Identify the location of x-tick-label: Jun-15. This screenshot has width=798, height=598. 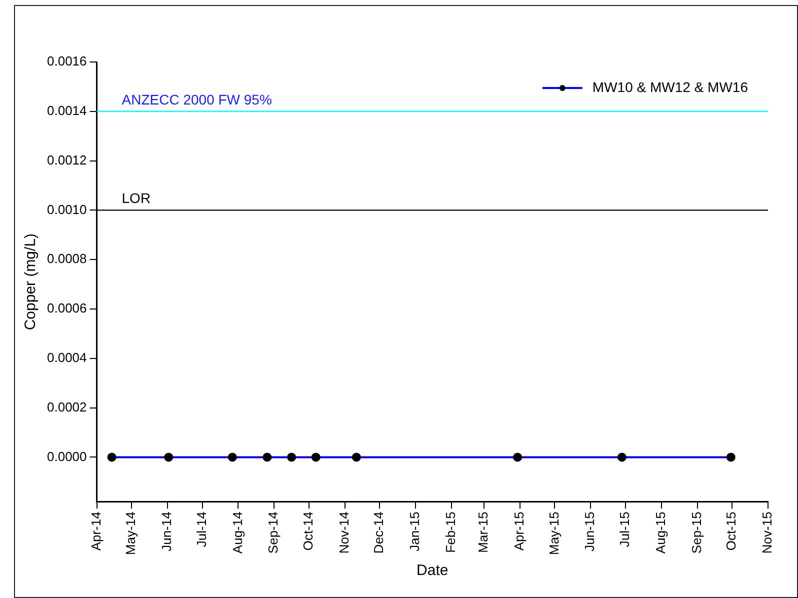
(590, 532).